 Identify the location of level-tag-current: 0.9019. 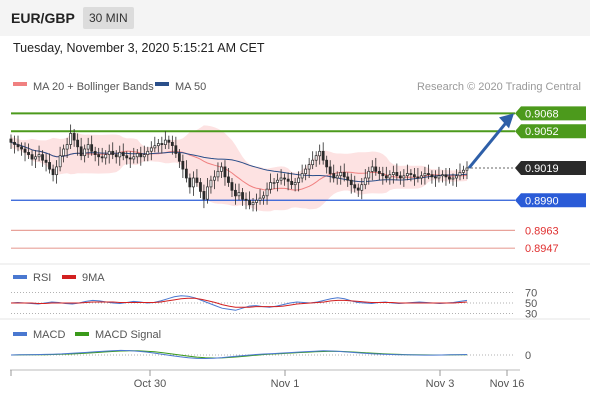
(550, 167).